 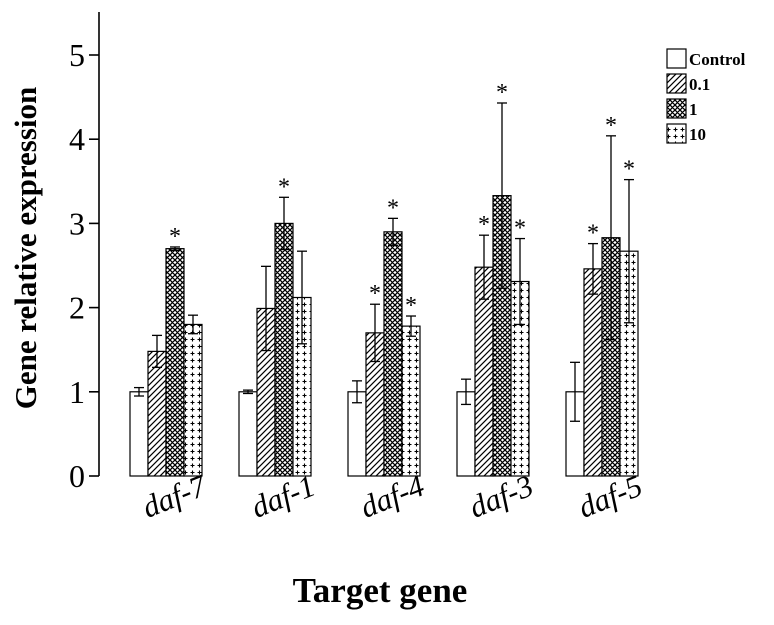 What do you see at coordinates (706, 96) in the screenshot?
I see `legend: Control 0.1 1 10` at bounding box center [706, 96].